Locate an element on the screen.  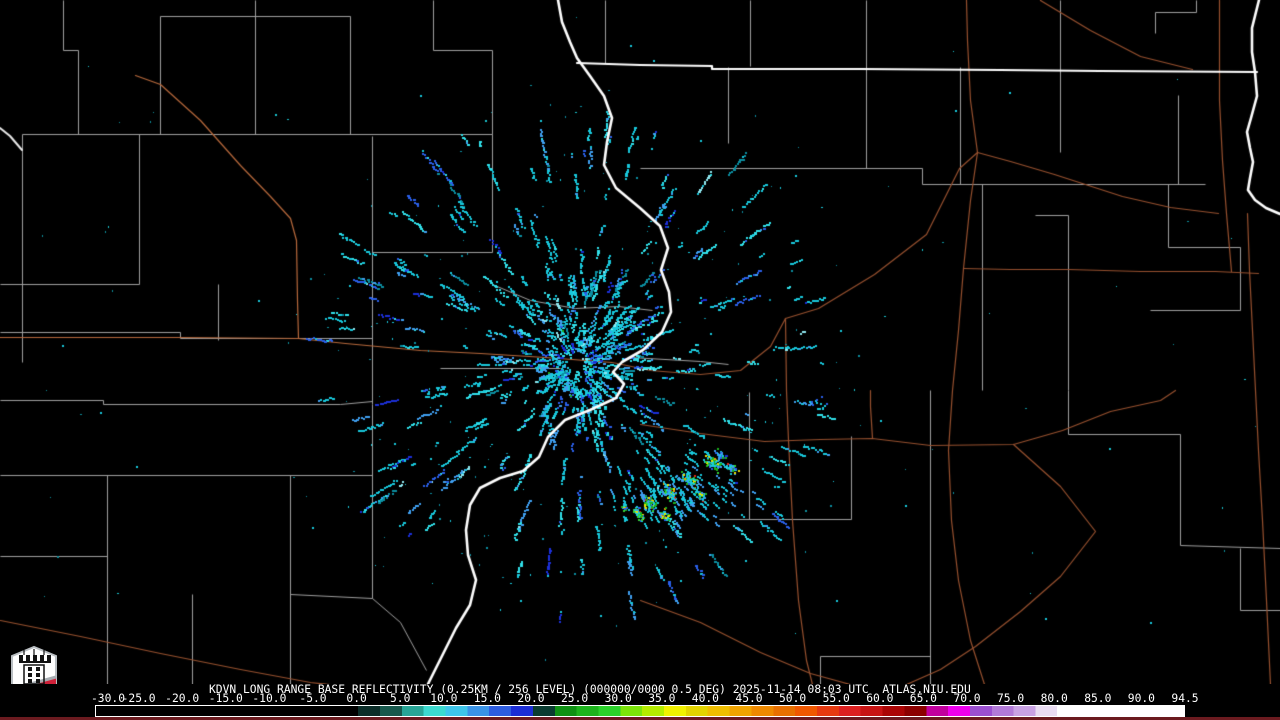
colorbar-tick-label: 55.0 is located at coordinates (836, 698).